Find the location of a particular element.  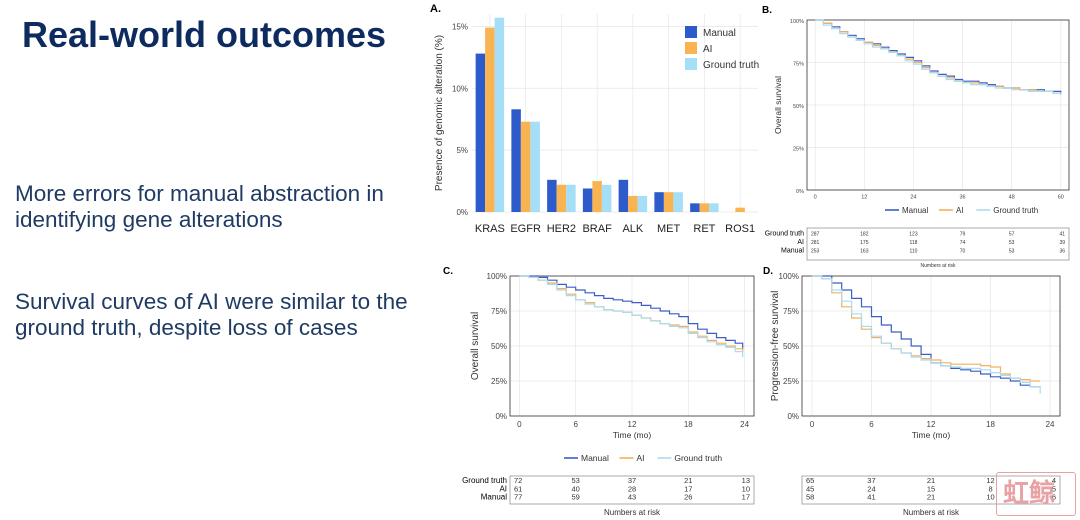

risk-value: 24 is located at coordinates (871, 488).